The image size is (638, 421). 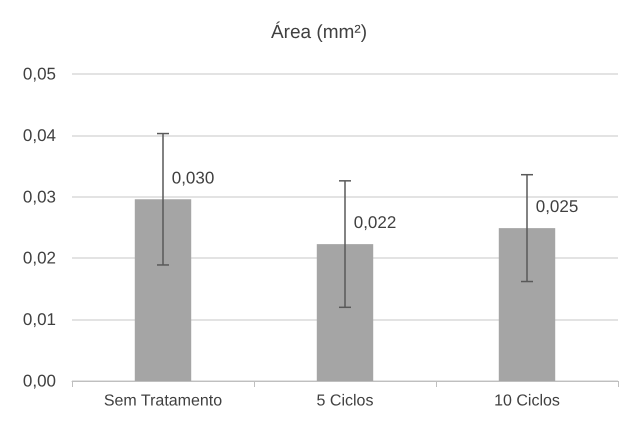 What do you see at coordinates (39, 320) in the screenshot?
I see `y-tick-label: 0,01` at bounding box center [39, 320].